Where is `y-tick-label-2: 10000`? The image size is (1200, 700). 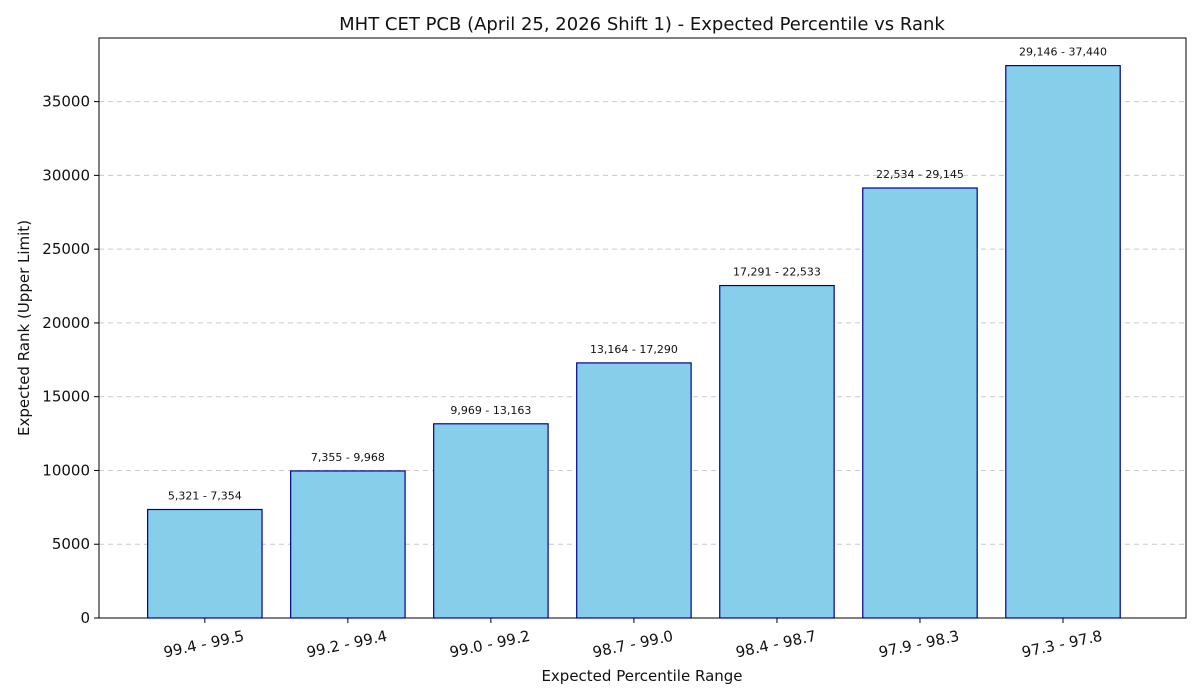 y-tick-label-2: 10000 is located at coordinates (66, 470).